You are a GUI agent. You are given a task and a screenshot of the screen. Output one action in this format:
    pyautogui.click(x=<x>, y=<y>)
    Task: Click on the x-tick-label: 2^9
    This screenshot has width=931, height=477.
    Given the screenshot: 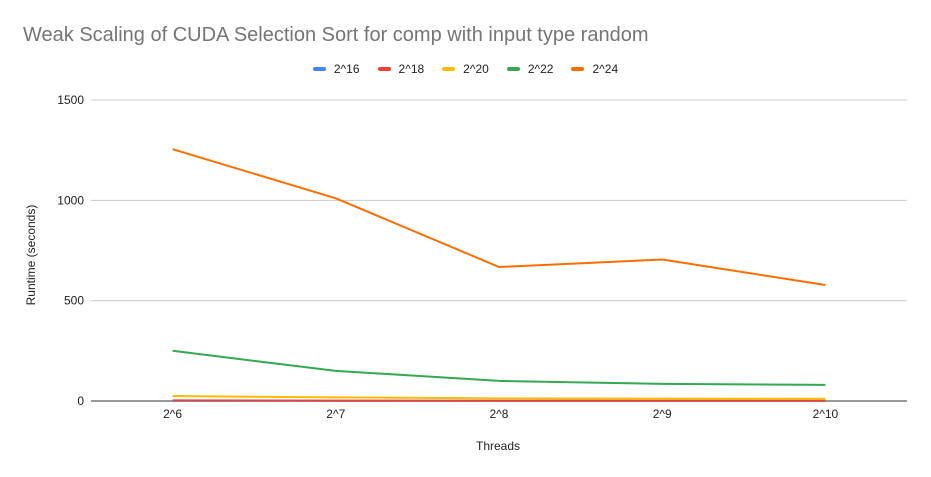 What is the action you would take?
    pyautogui.click(x=662, y=414)
    